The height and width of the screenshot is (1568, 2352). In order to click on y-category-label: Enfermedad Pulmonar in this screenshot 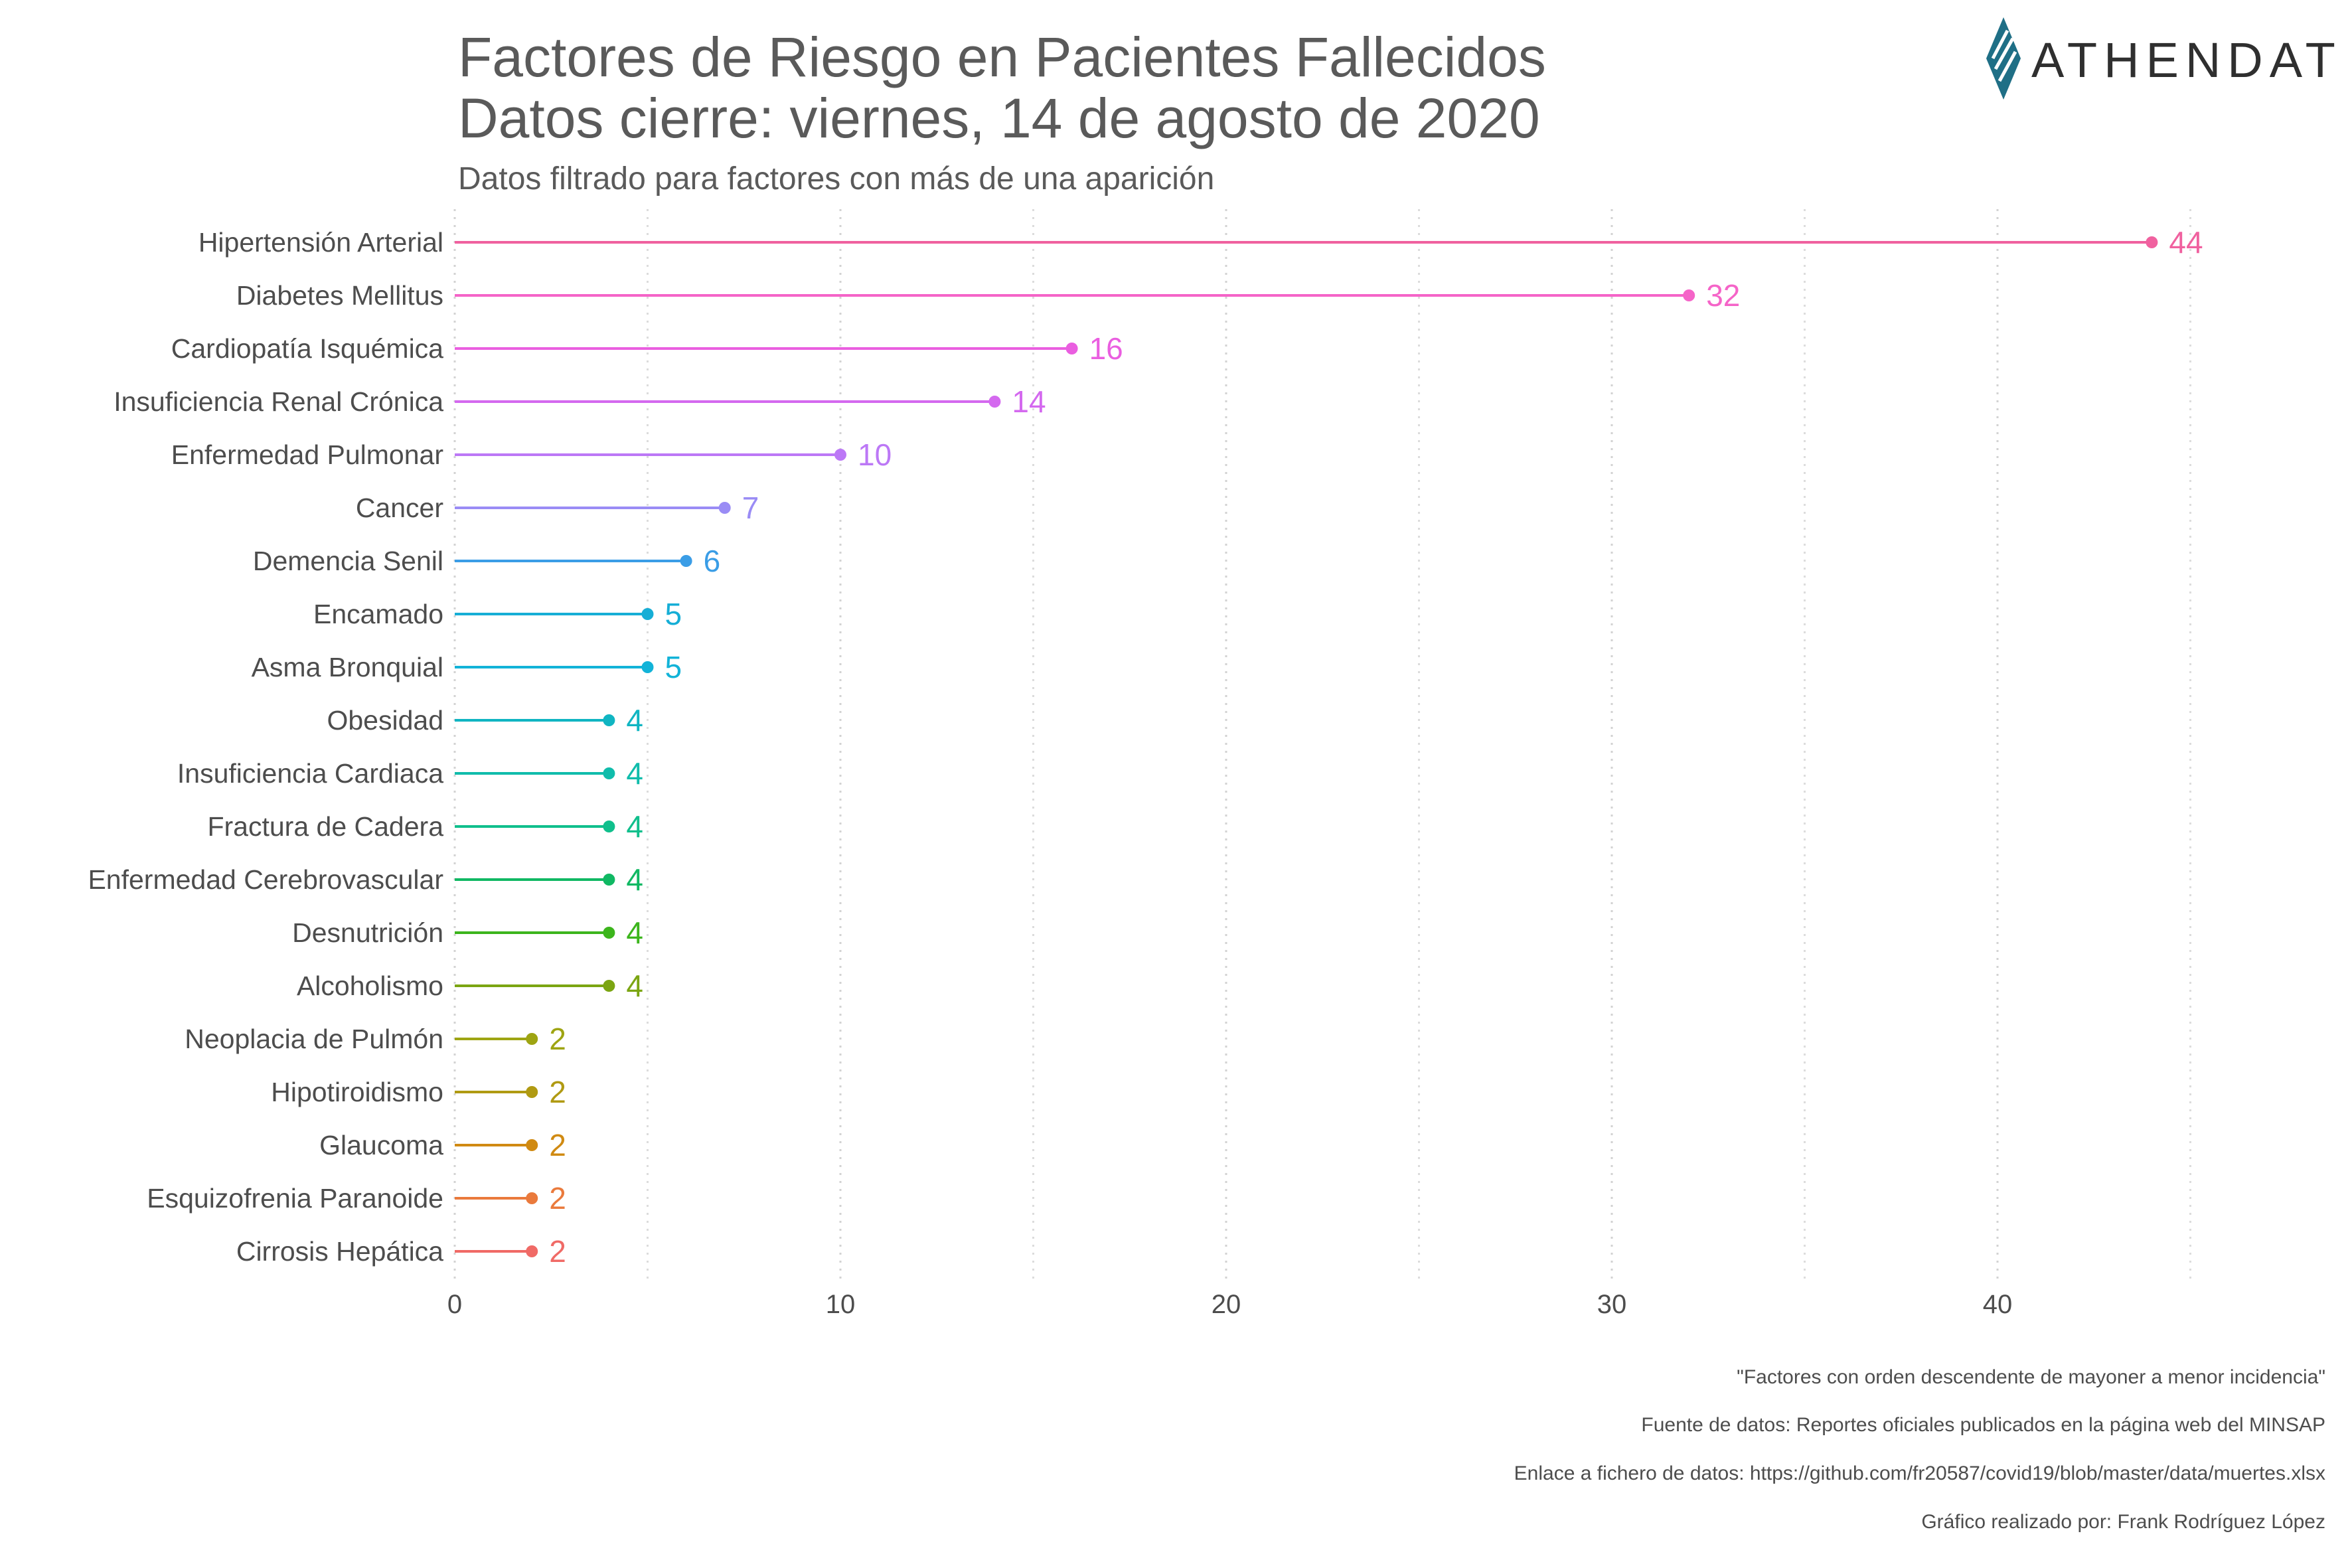, I will do `click(307, 455)`.